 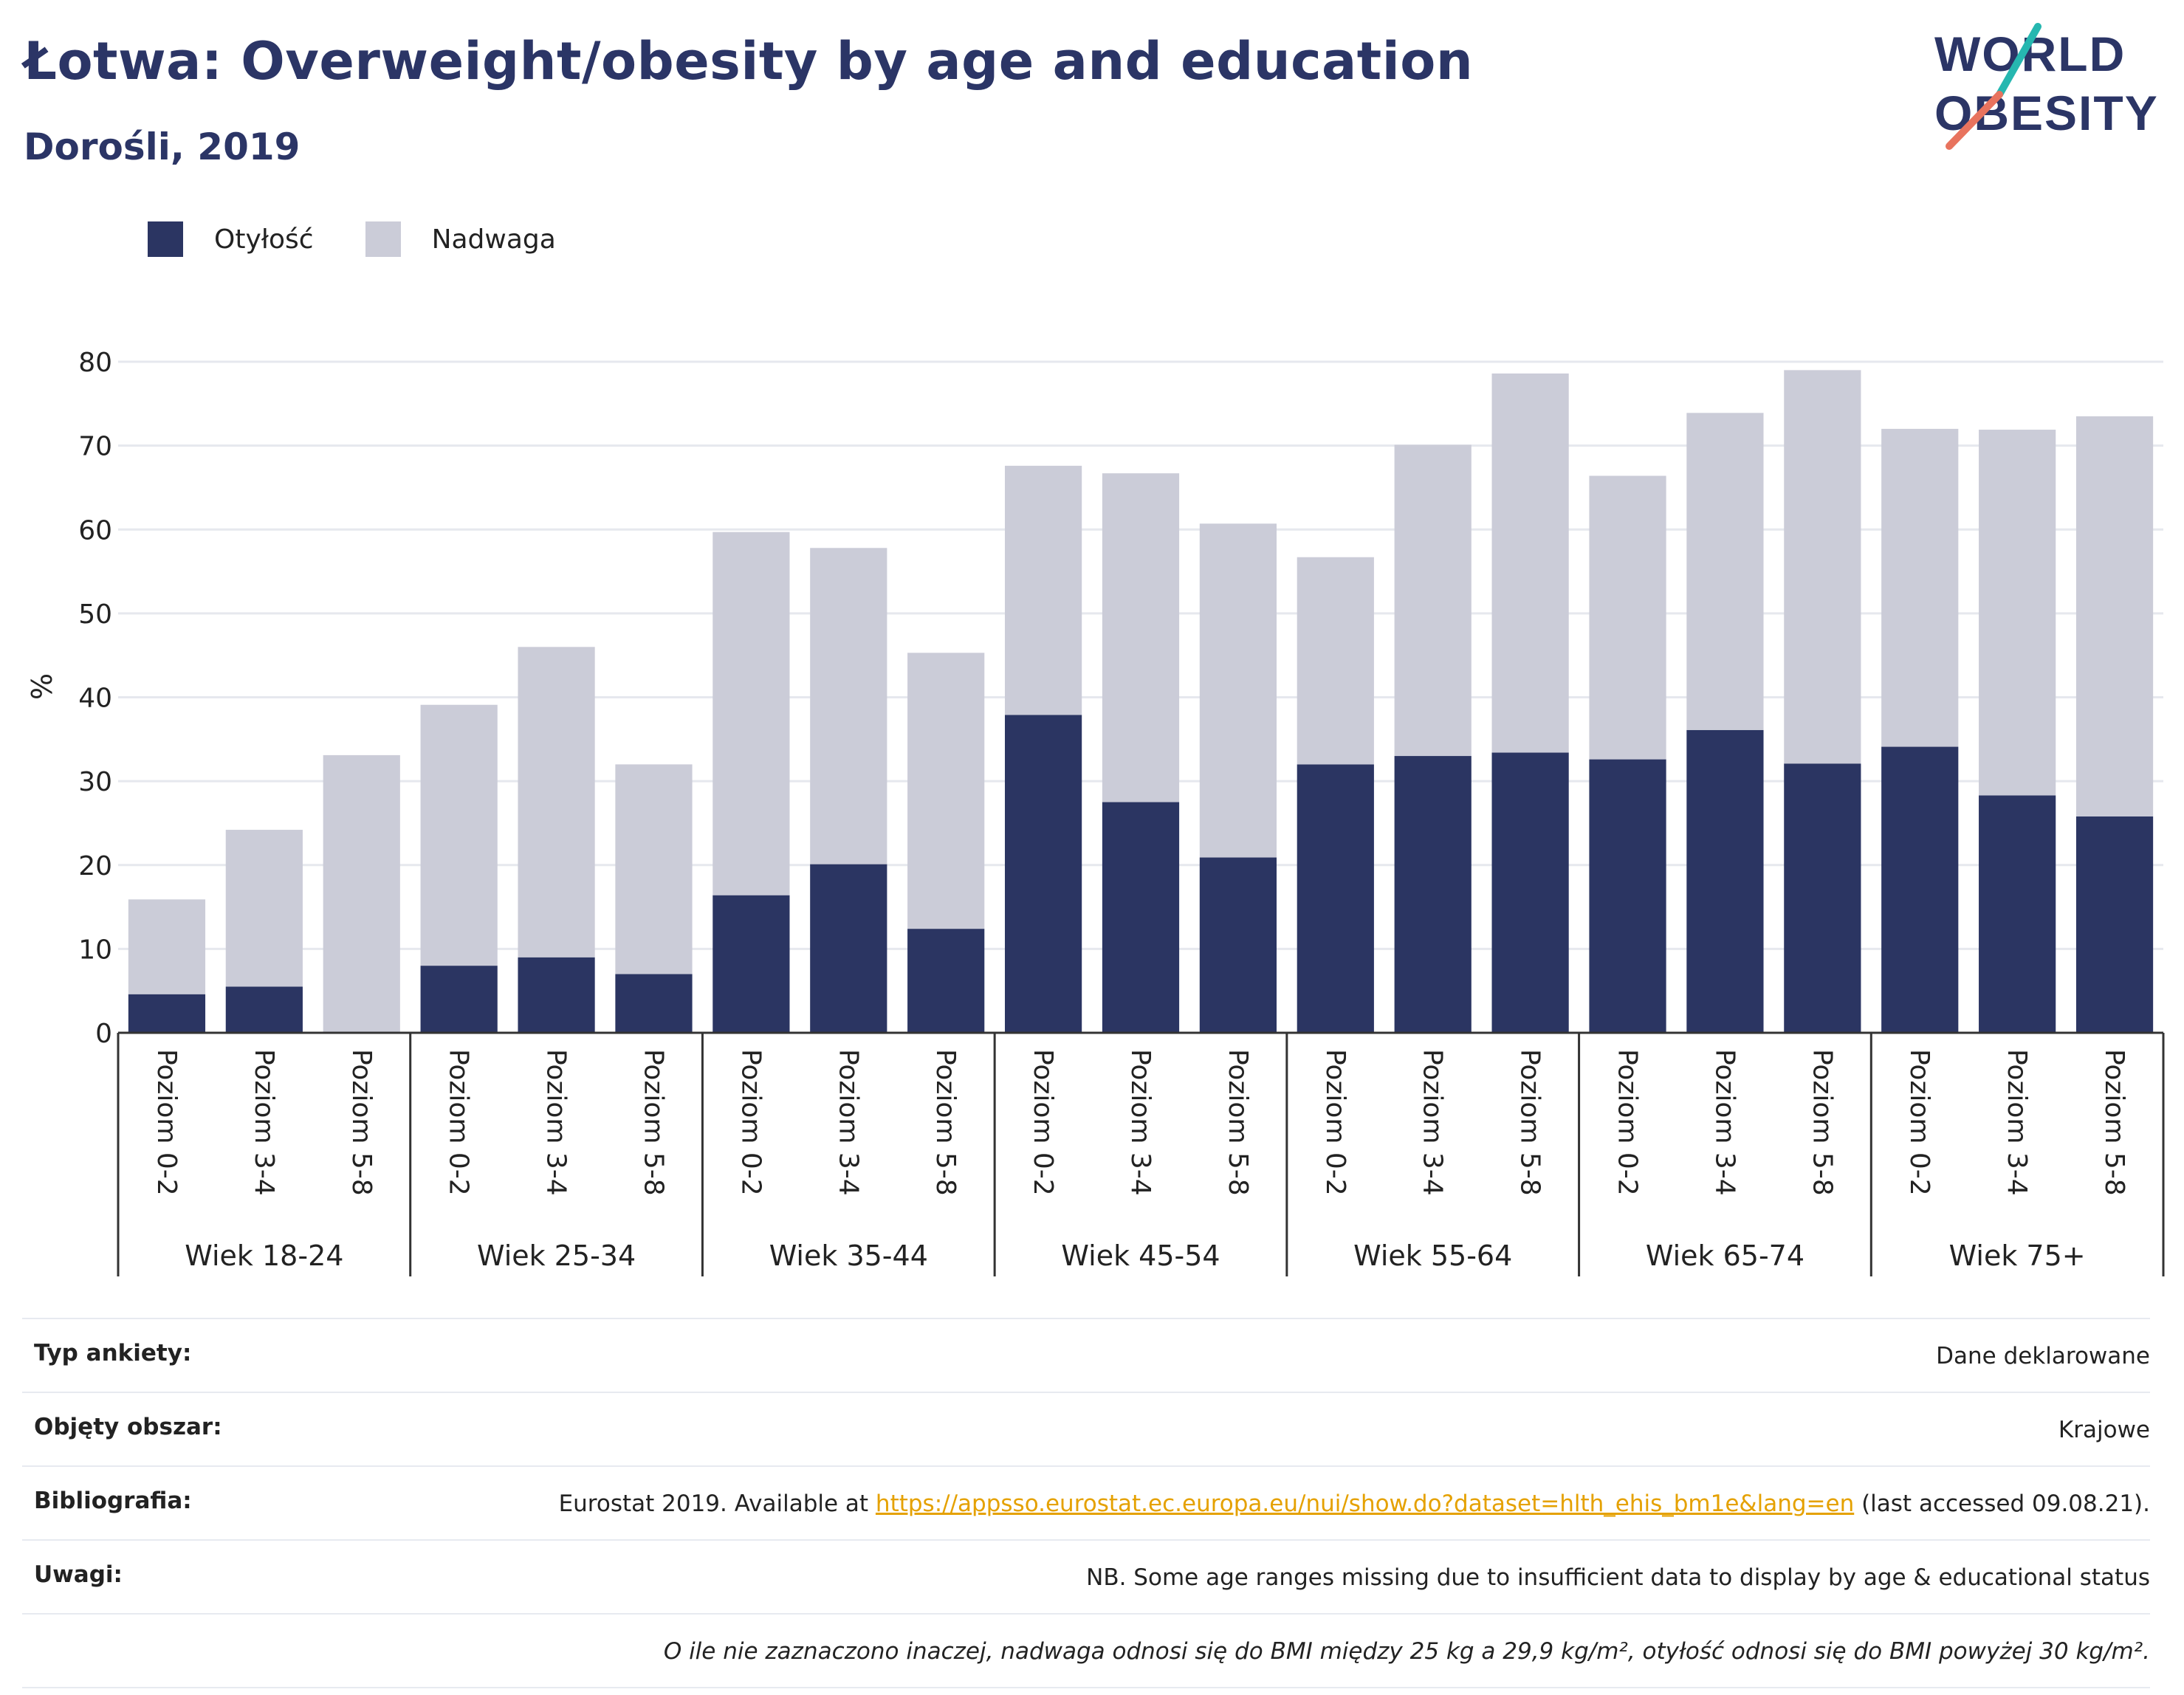 I want to click on y-tick-label: 10, so click(x=95, y=950).